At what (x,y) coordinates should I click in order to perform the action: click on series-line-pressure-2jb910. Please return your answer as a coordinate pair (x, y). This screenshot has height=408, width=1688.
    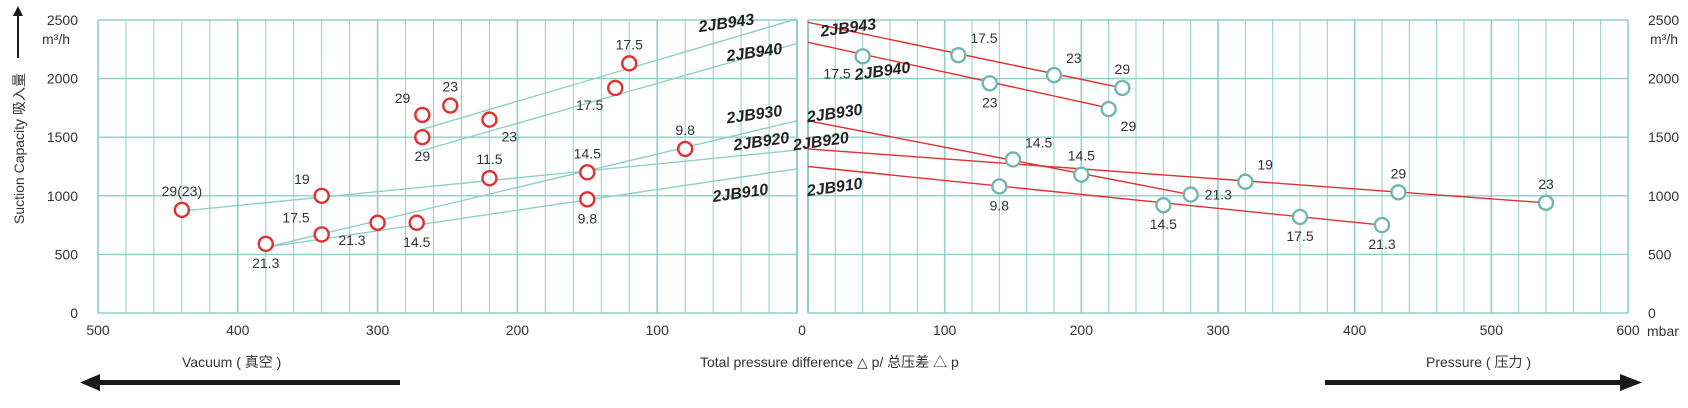
    Looking at the image, I should click on (1095, 195).